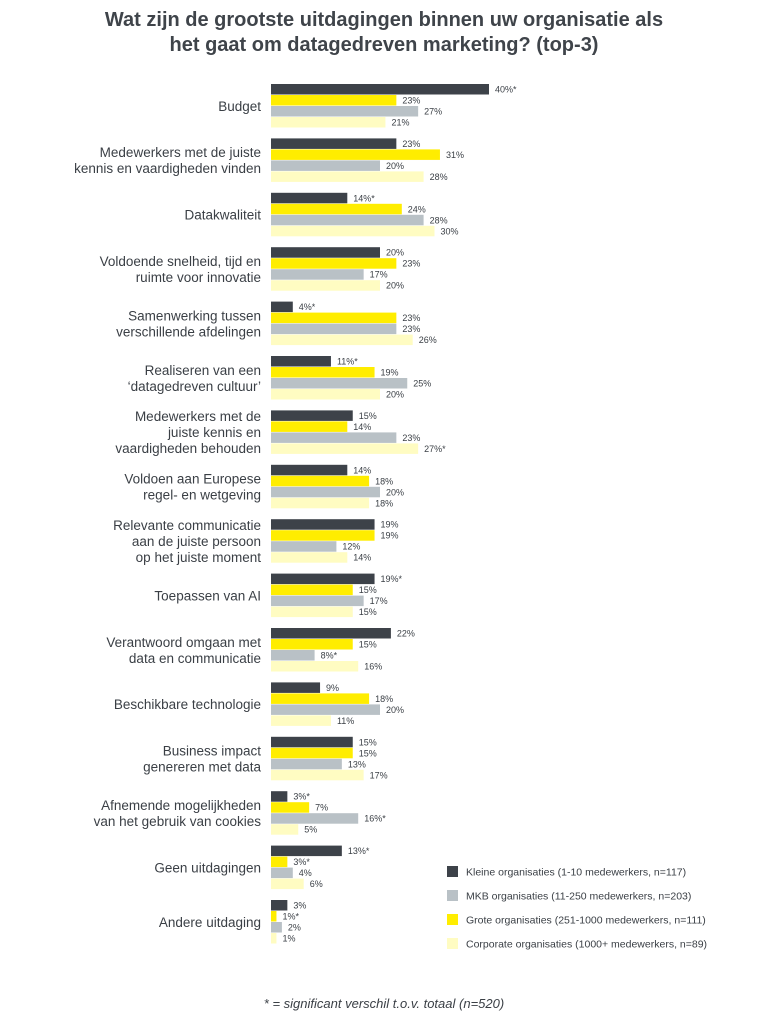  I want to click on value-label-1-cat-14: 3%*, so click(301, 797).